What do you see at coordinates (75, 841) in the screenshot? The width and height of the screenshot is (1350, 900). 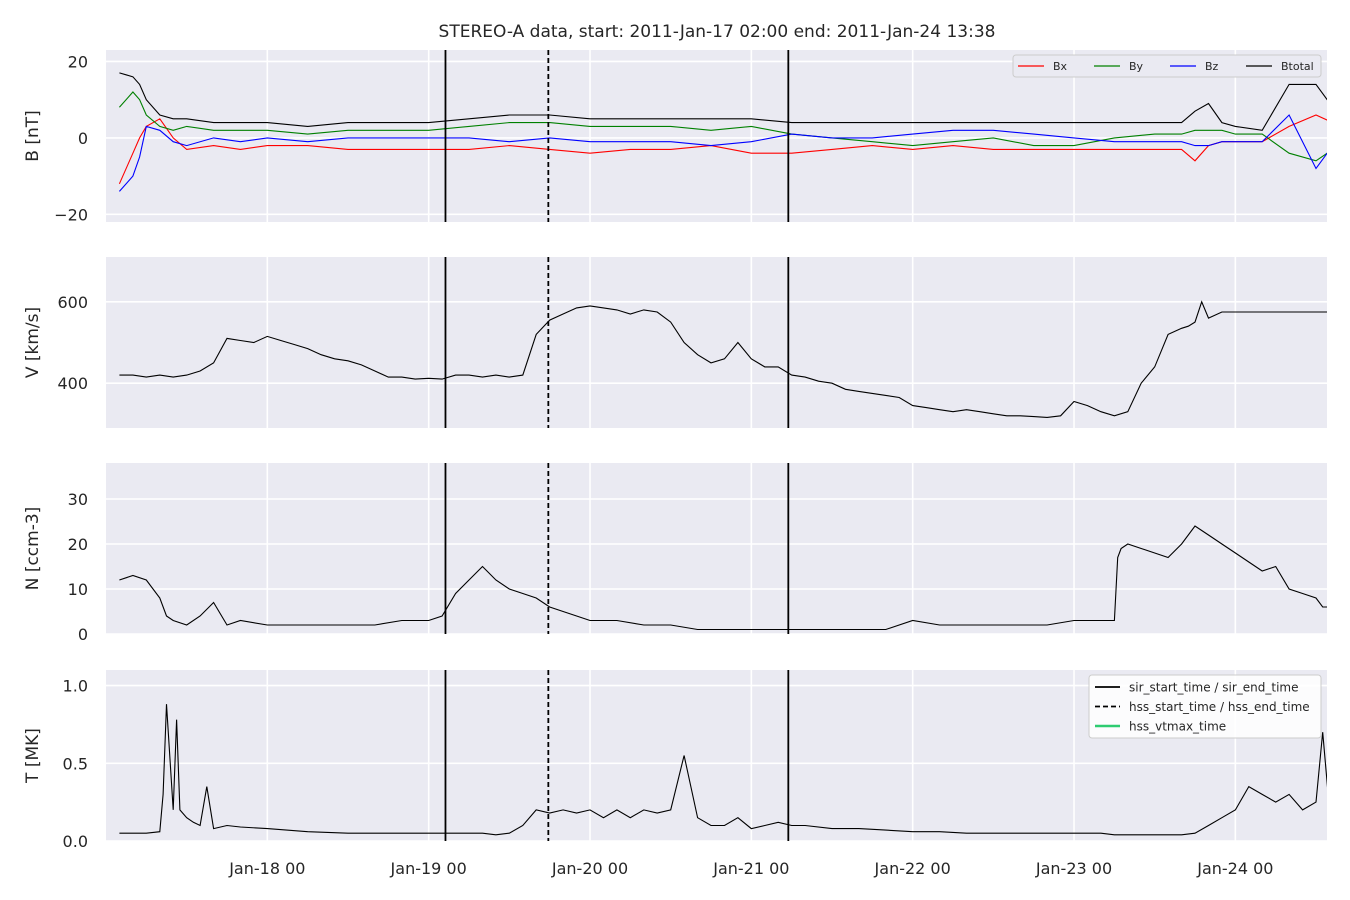 I see `y-tick-label: 0.0` at bounding box center [75, 841].